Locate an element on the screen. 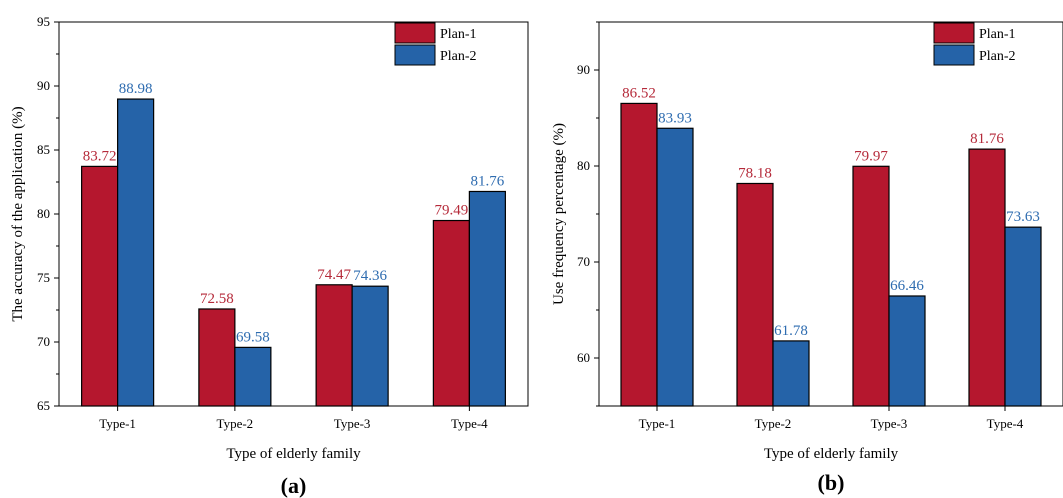 This screenshot has width=1063, height=498. y-tick-label: 85 is located at coordinates (43, 149).